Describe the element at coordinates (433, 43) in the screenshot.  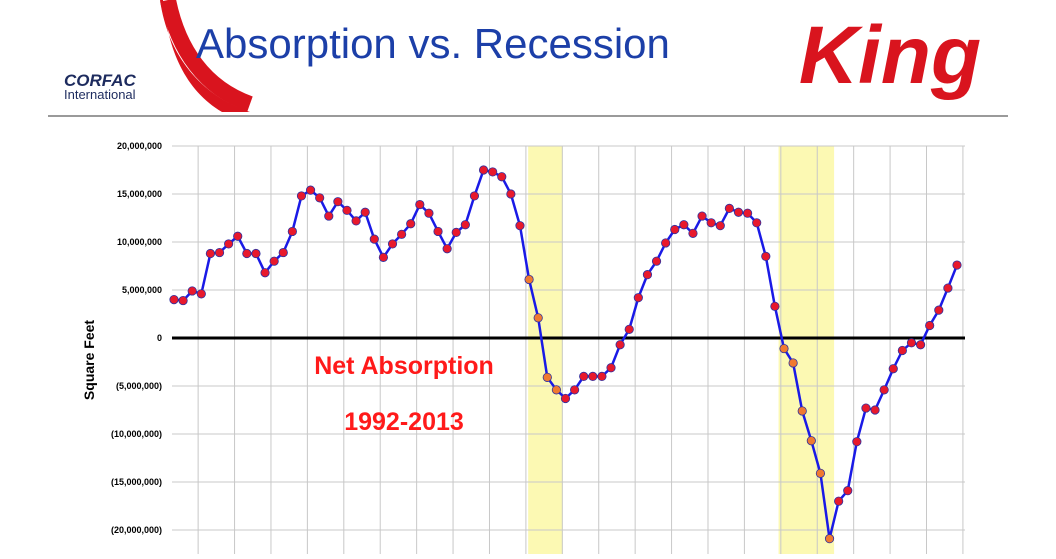
I see `title: Absorption vs. Recession` at that location.